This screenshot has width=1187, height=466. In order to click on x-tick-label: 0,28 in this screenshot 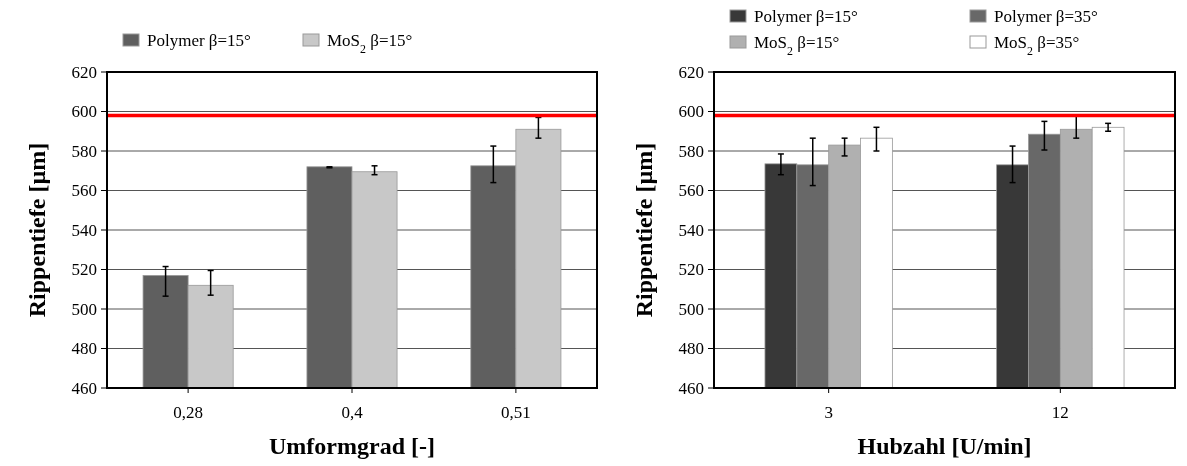, I will do `click(188, 412)`.